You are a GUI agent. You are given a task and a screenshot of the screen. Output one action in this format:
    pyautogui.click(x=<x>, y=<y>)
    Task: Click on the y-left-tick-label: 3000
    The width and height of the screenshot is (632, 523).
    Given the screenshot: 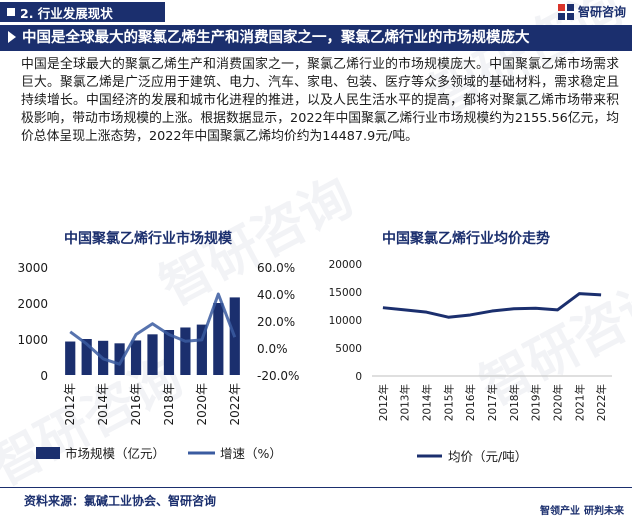 What is the action you would take?
    pyautogui.click(x=32, y=268)
    